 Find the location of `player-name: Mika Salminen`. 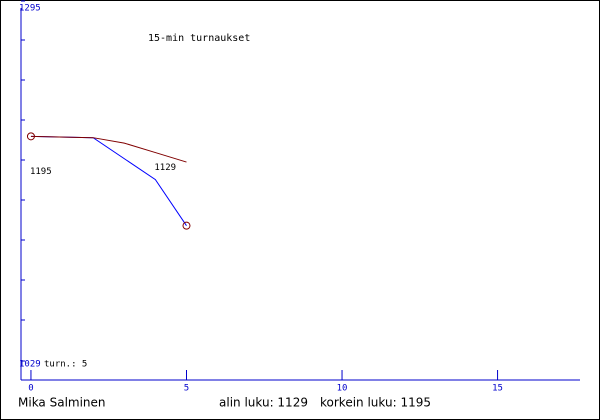

player-name: Mika Salminen is located at coordinates (62, 403).